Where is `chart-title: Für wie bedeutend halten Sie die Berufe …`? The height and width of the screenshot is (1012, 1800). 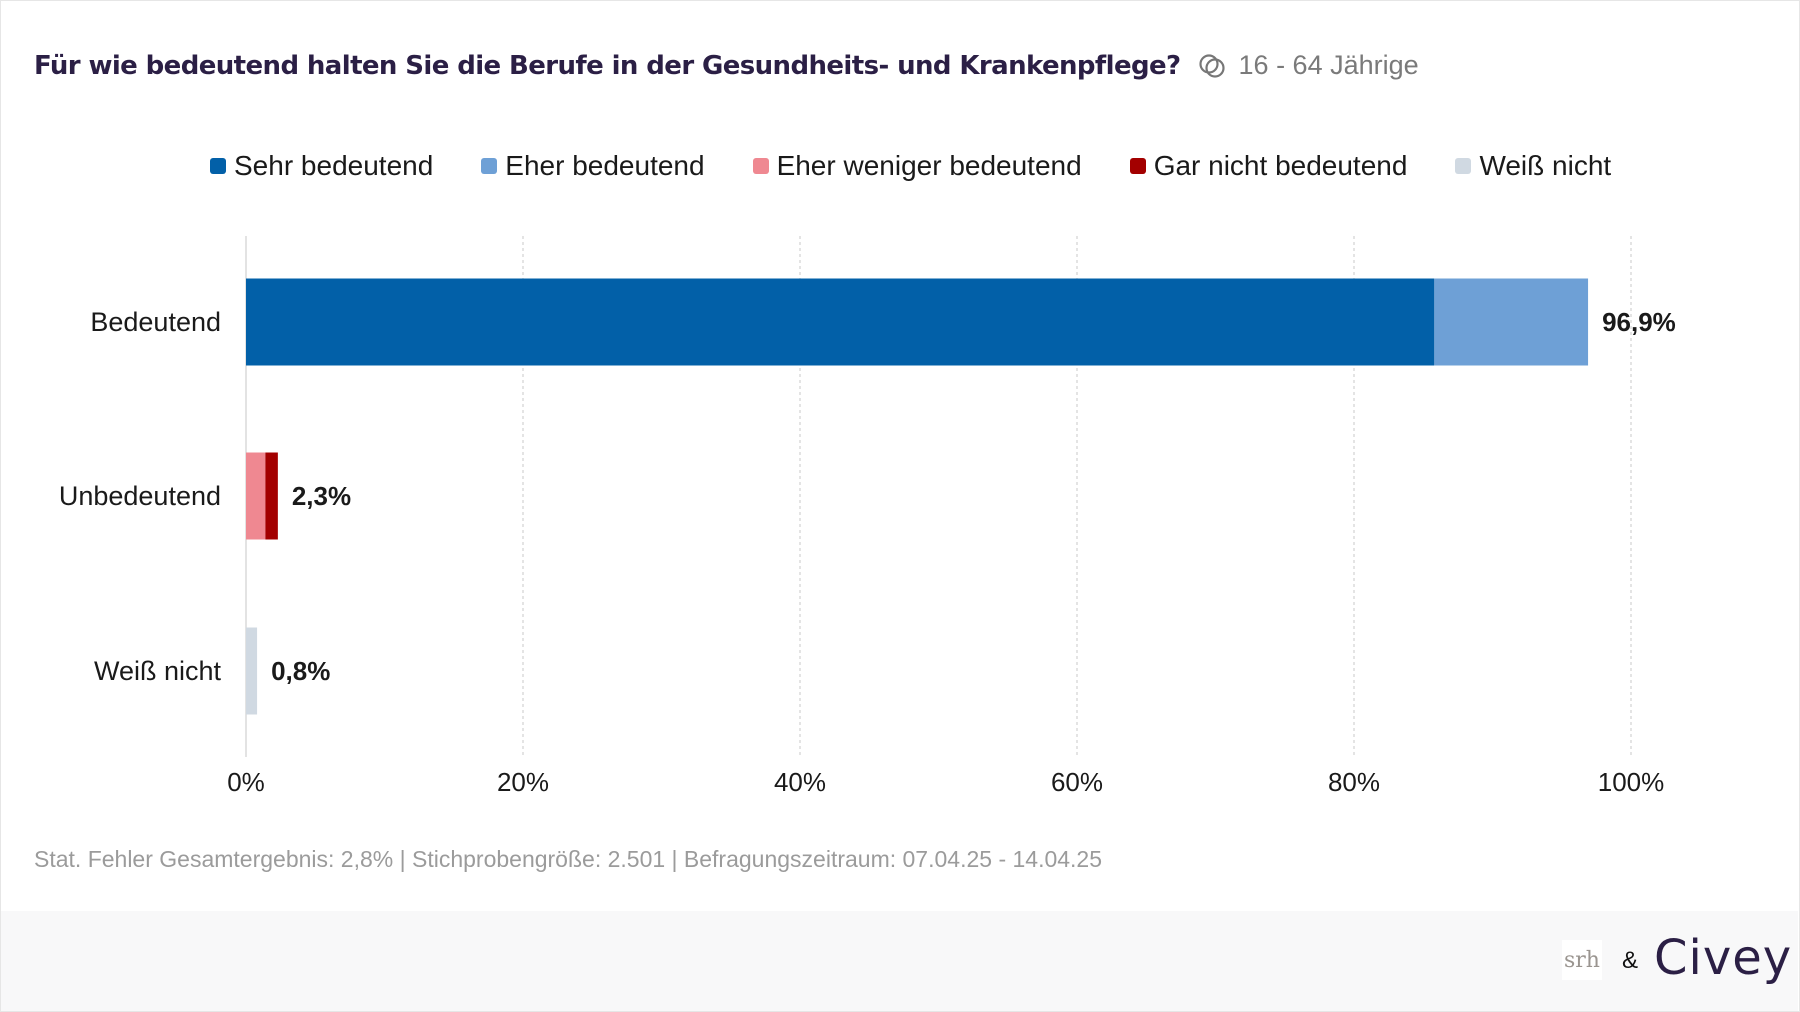 chart-title: Für wie bedeutend halten Sie die Berufe … is located at coordinates (607, 65).